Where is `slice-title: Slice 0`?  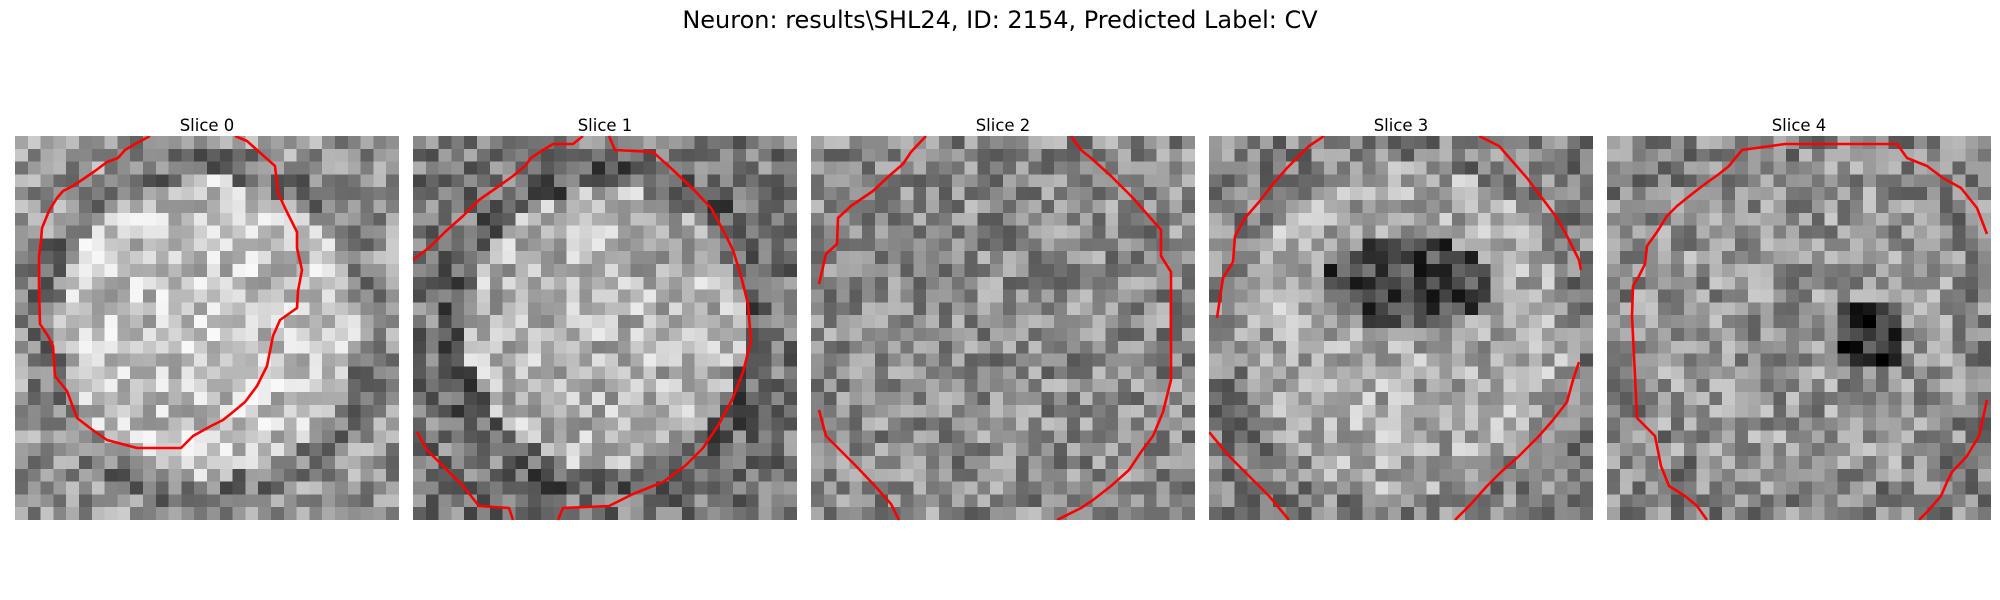
slice-title: Slice 0 is located at coordinates (207, 125).